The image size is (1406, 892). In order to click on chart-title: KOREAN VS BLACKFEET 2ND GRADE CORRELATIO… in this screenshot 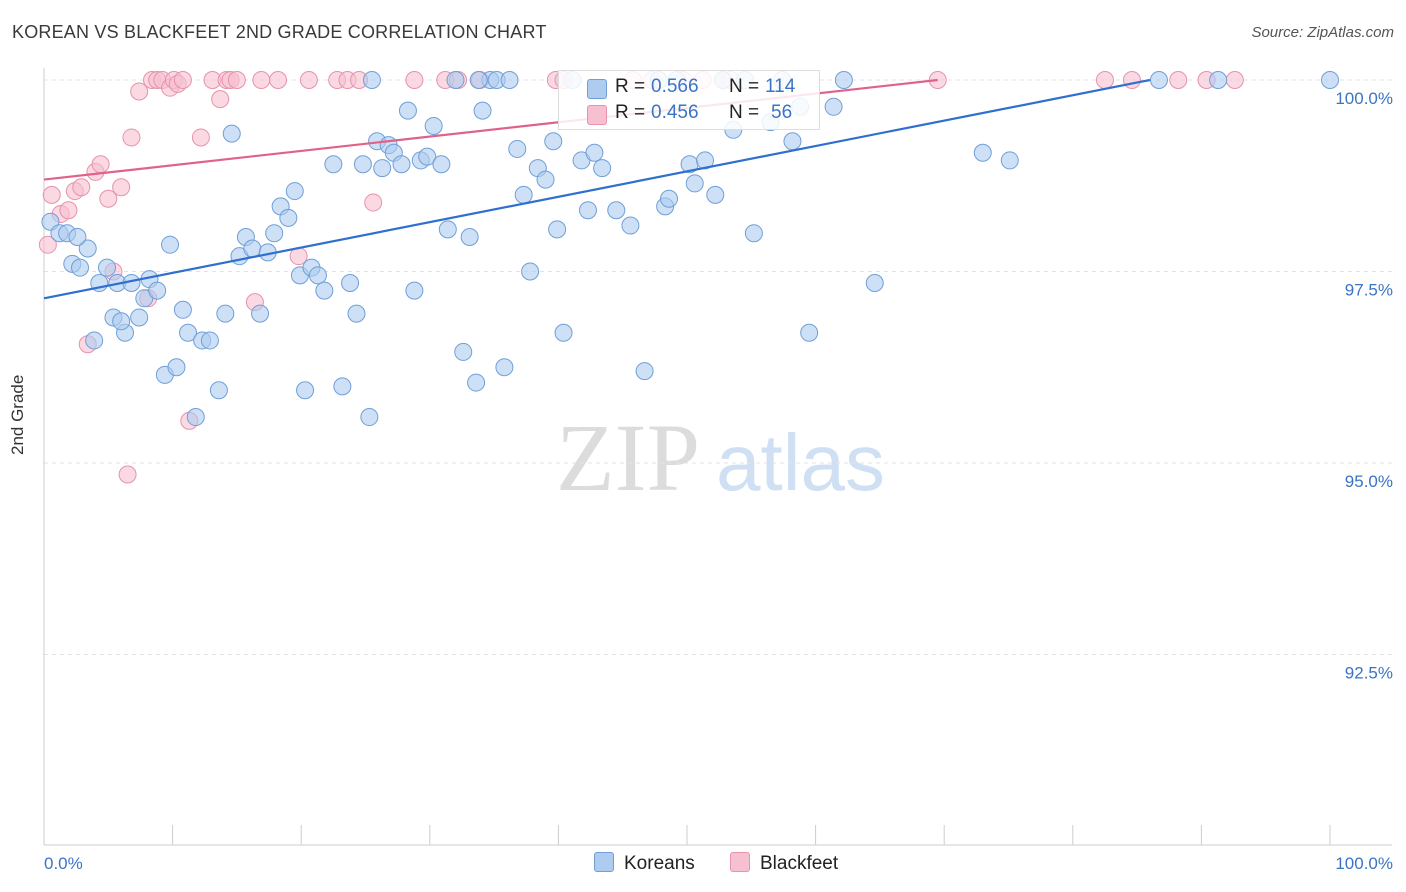, I will do `click(279, 32)`.